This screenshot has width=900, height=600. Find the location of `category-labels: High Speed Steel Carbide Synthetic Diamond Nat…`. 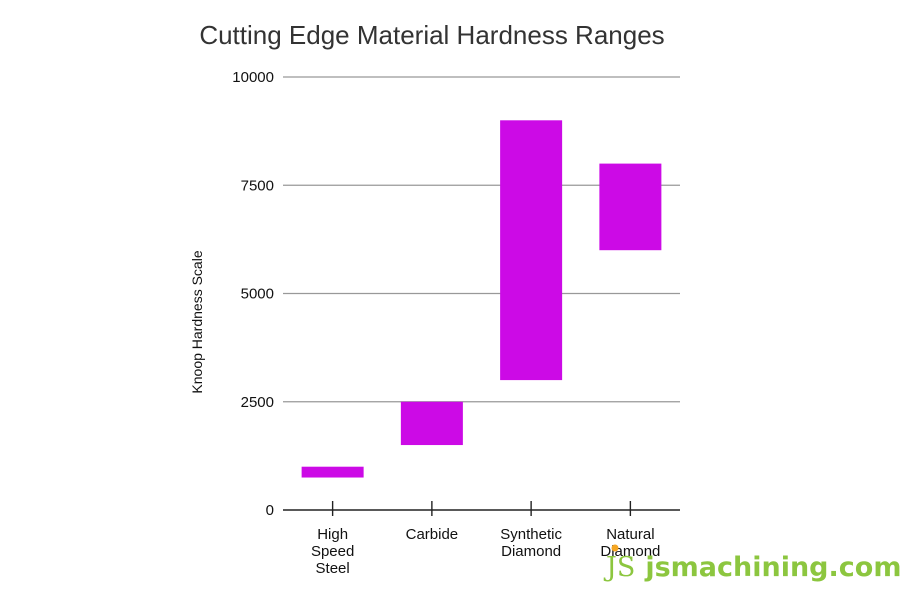

category-labels: High Speed Steel Carbide Synthetic Diamond Nat… is located at coordinates (485, 551).